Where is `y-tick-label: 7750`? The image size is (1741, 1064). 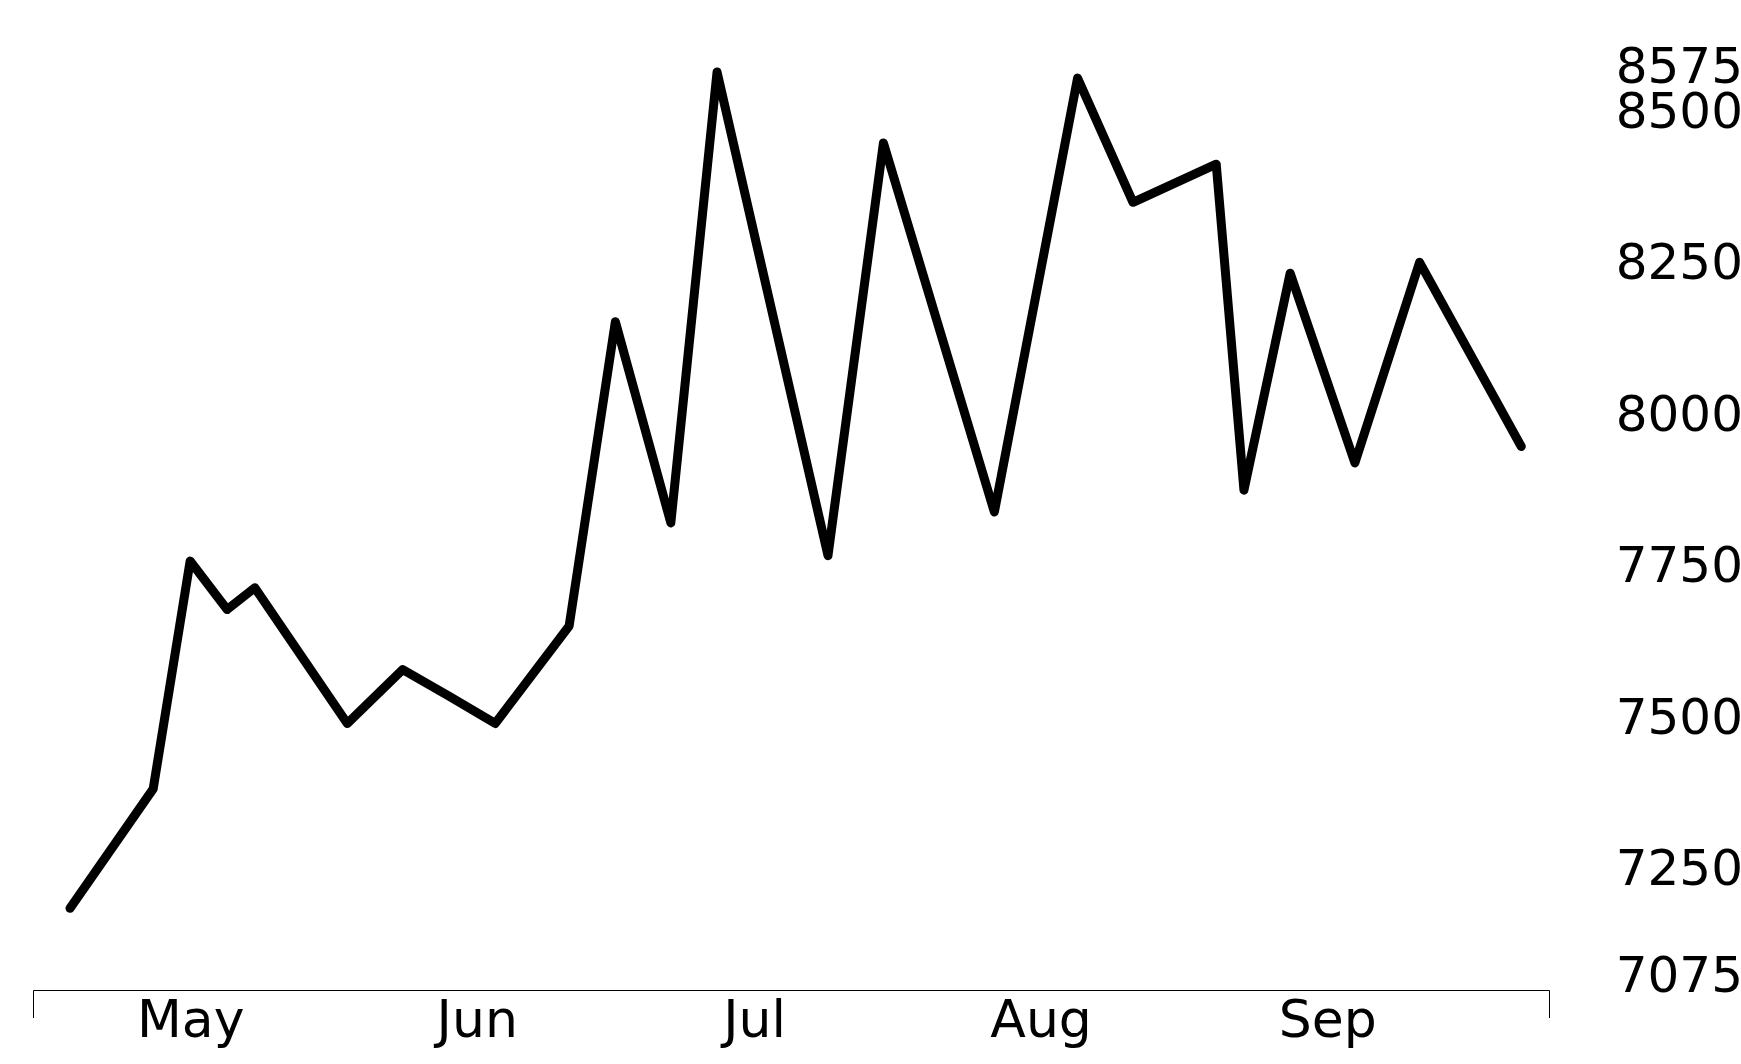 y-tick-label: 7750 is located at coordinates (1678, 565).